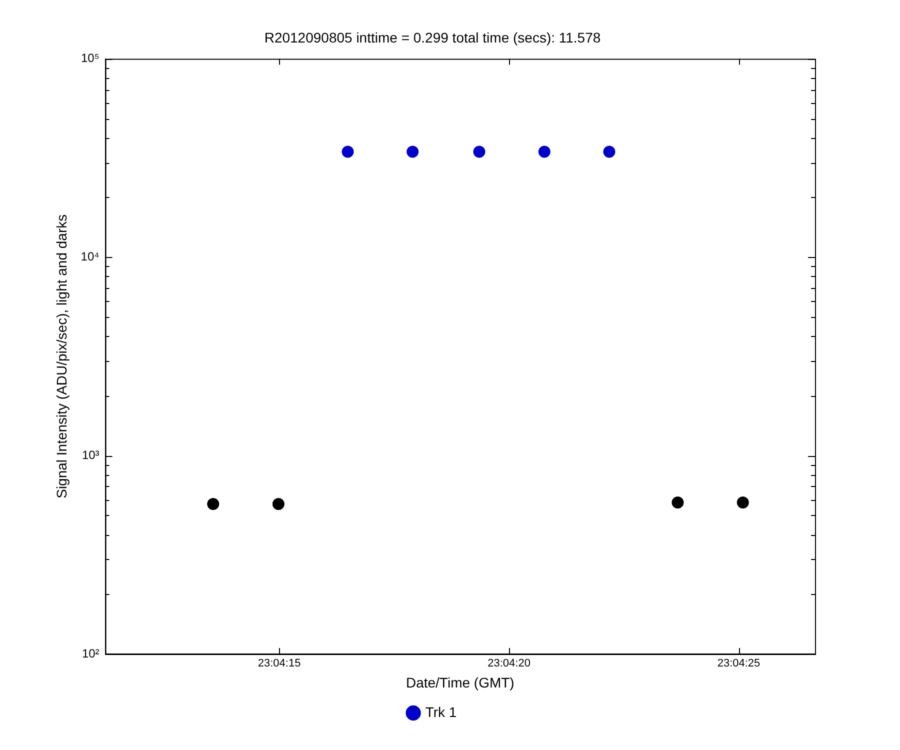 Image resolution: width=900 pixels, height=750 pixels. What do you see at coordinates (91, 455) in the screenshot?
I see `y-tick-label: 10³` at bounding box center [91, 455].